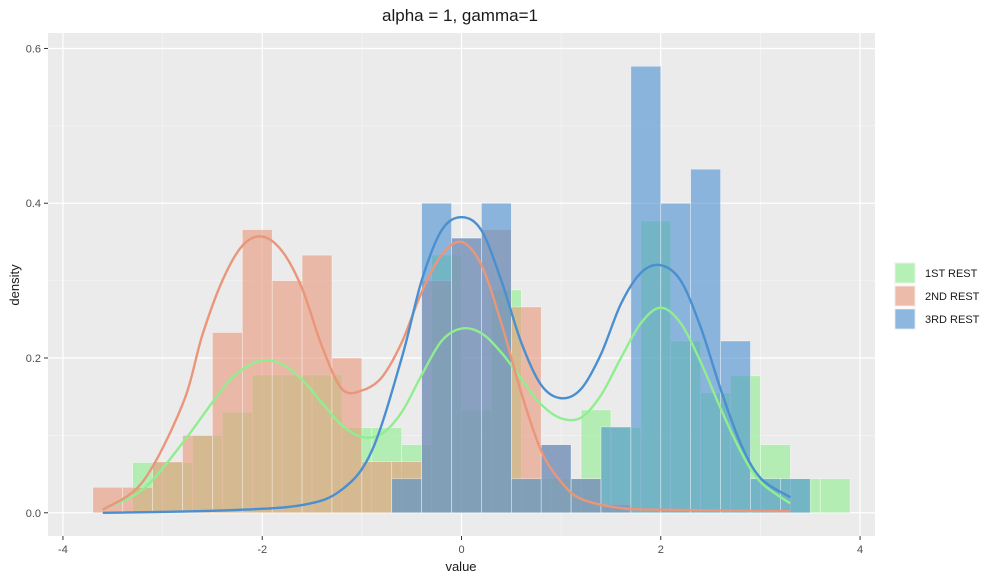  I want to click on legend-item: 2ND REST, so click(937, 296).